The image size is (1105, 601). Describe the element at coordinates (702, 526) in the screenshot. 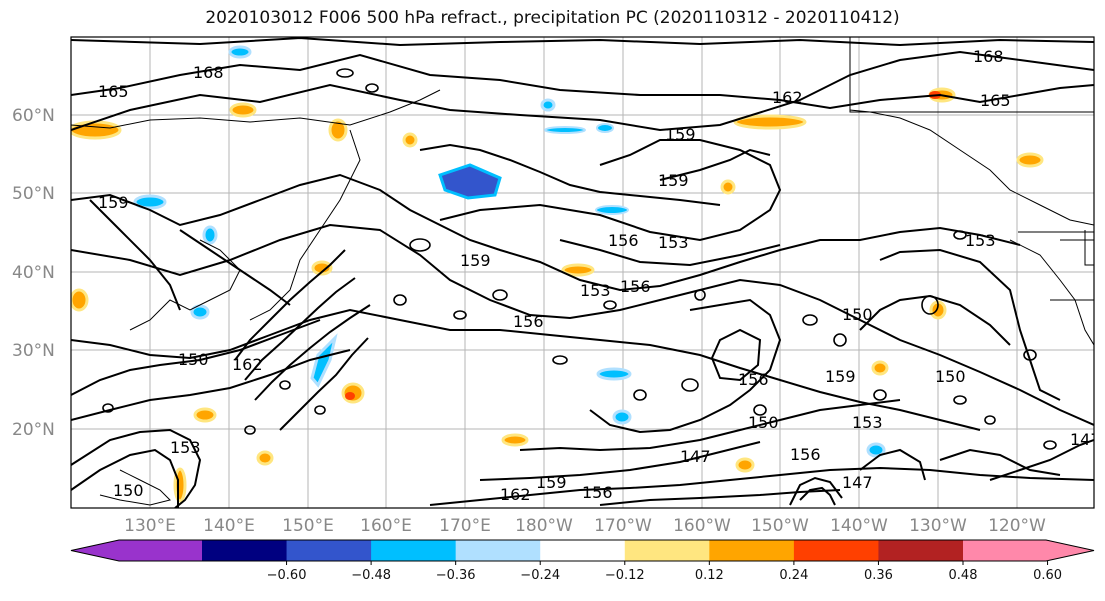

I see `lon-label: 160°W` at that location.